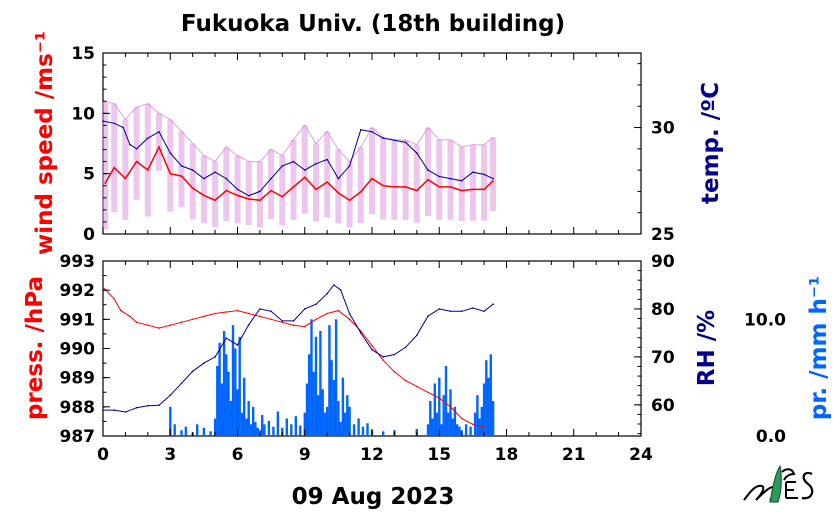 The width and height of the screenshot is (834, 520). I want to click on wind-temp-series-group, so click(299, 165).